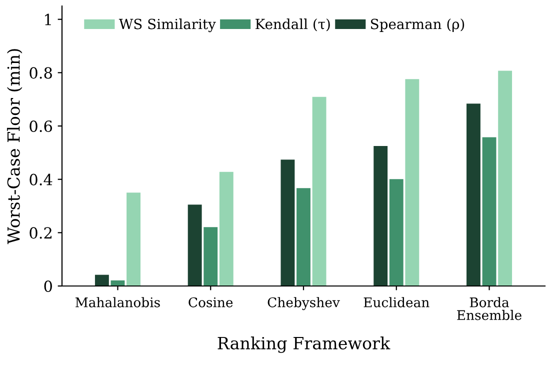  I want to click on y-tick-label: 0.4, so click(41, 180).